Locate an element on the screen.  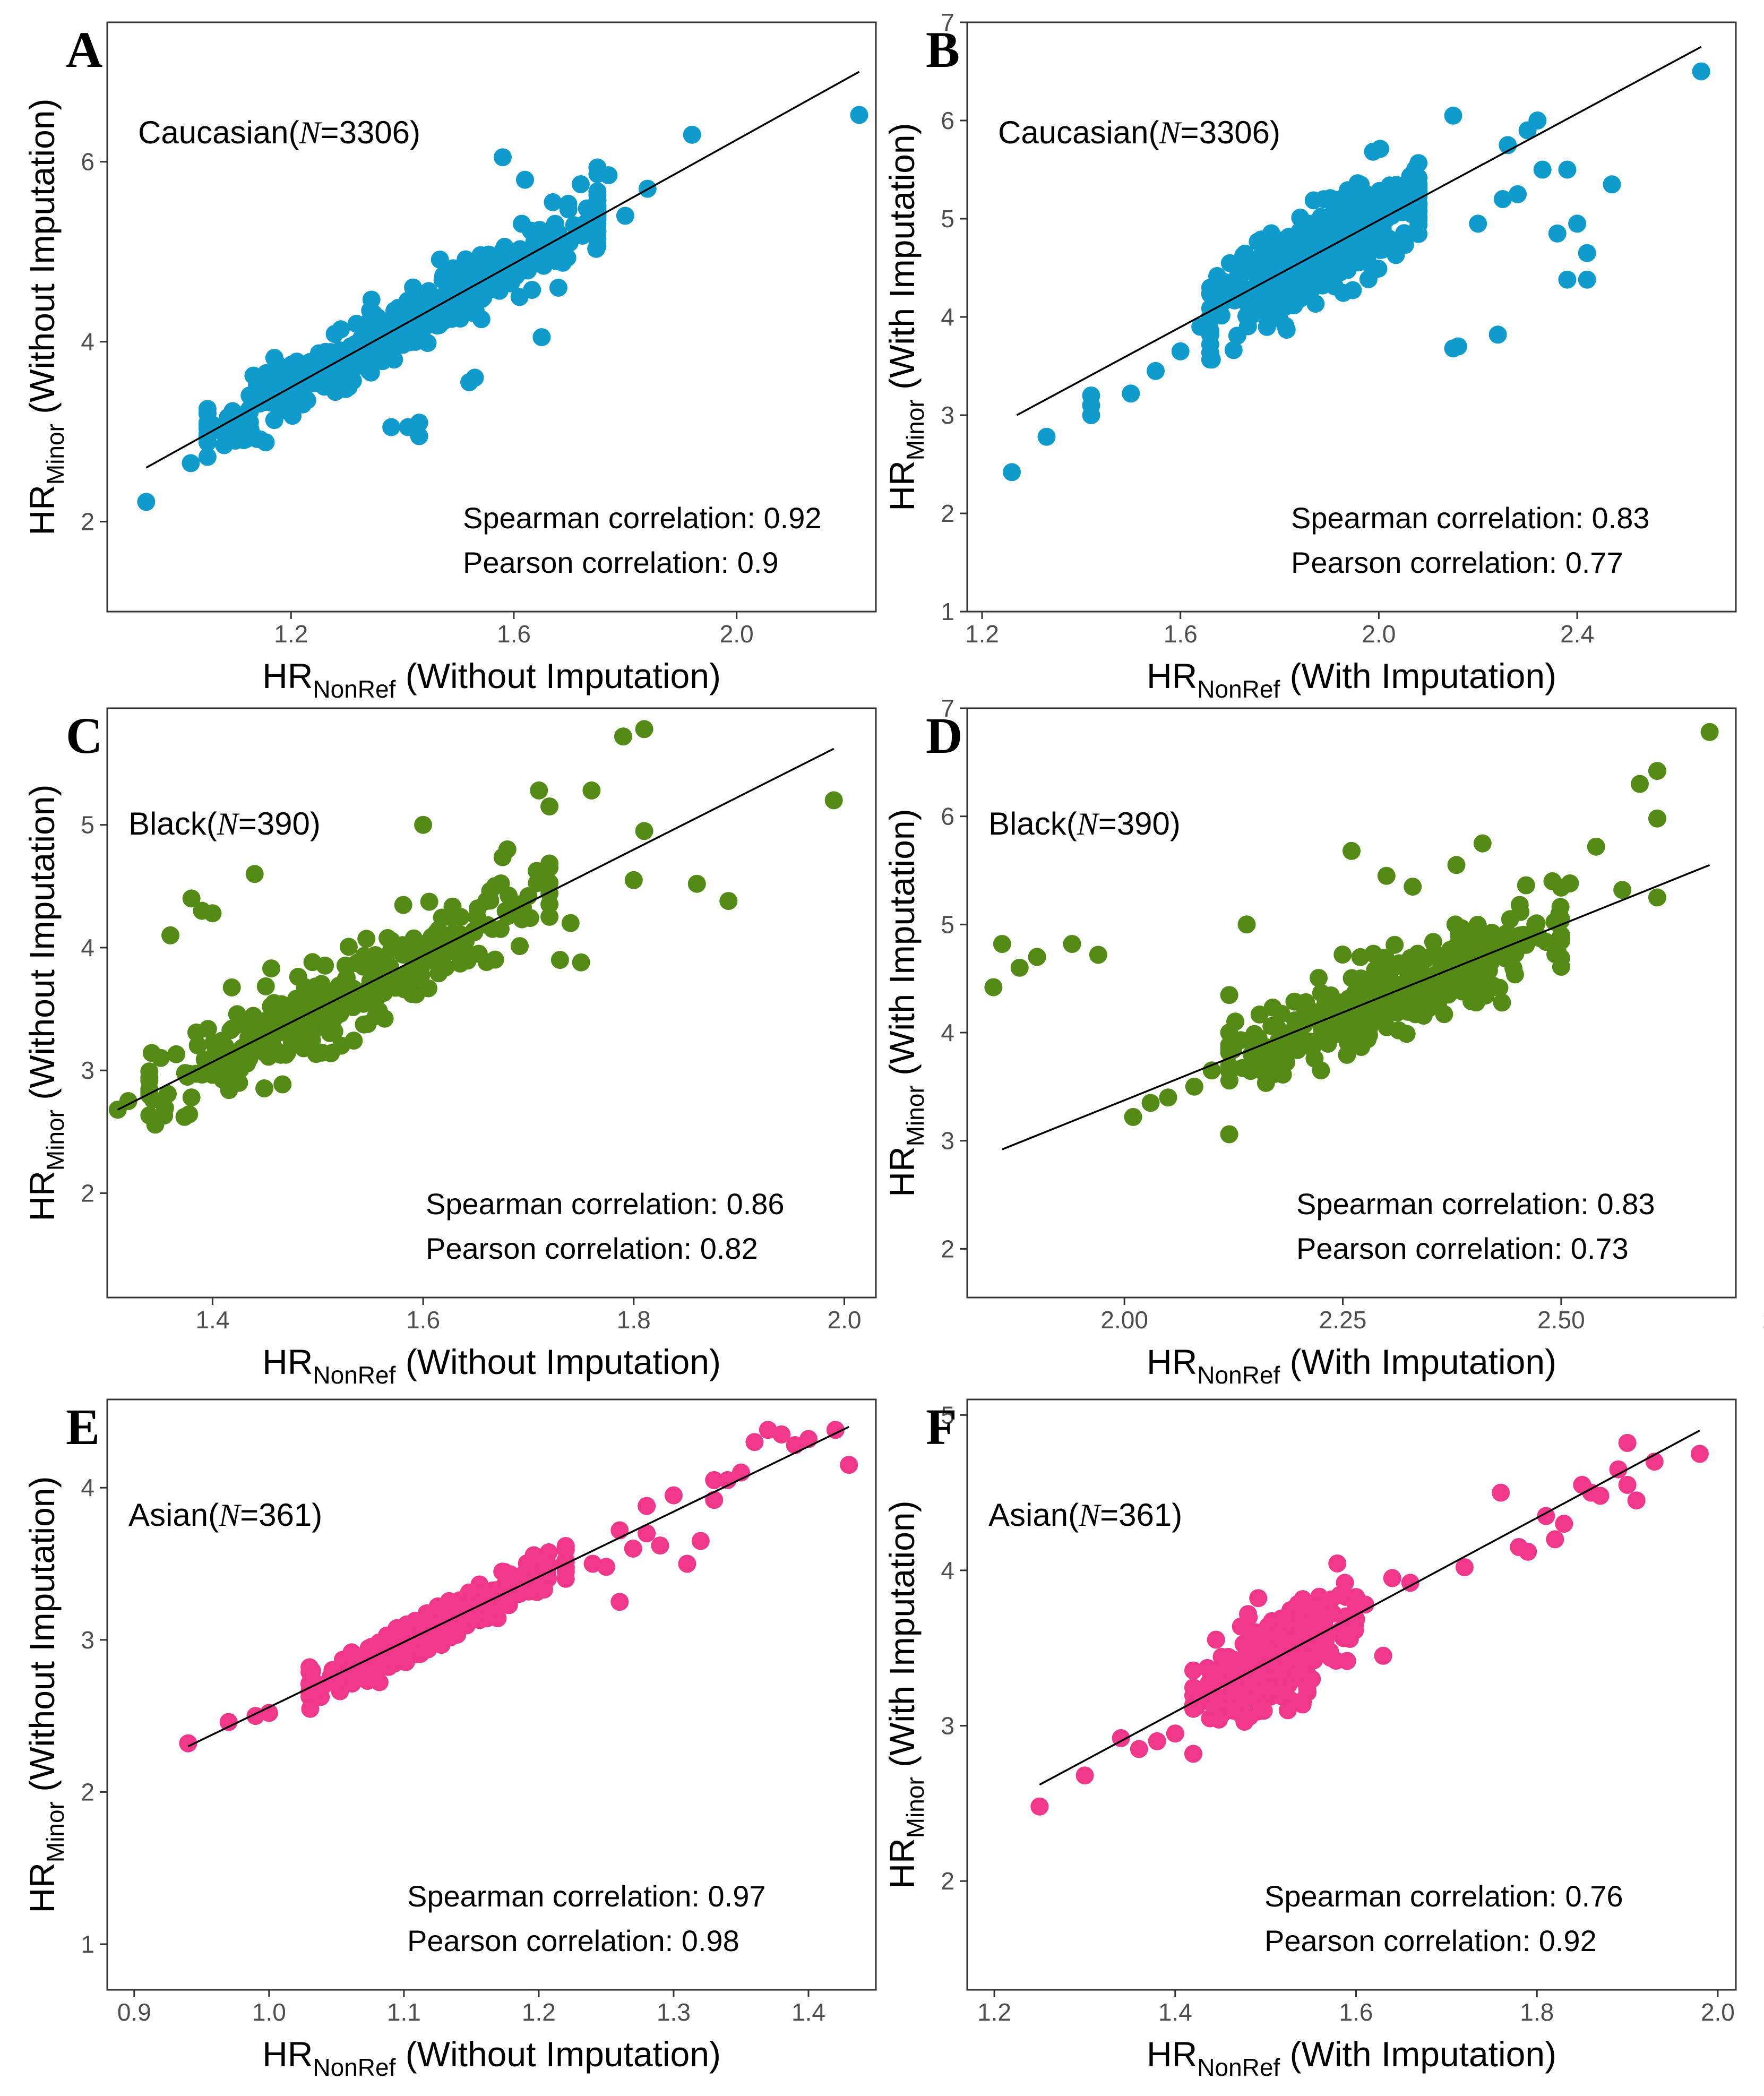
pearson-label: Pearson correlation: 0.77 is located at coordinates (1457, 562).